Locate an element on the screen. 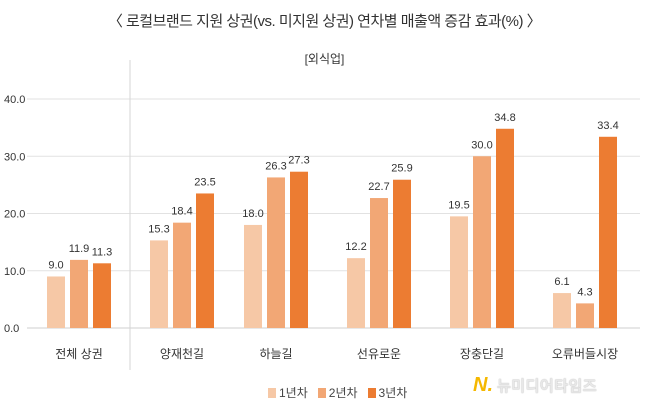  legend-item-year1: 1년차 is located at coordinates (288, 392).